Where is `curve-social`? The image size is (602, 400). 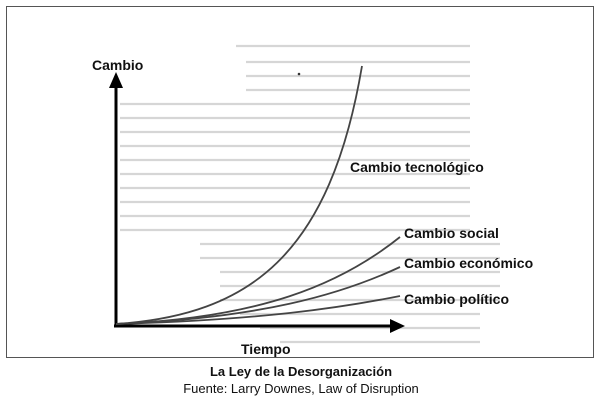 curve-social is located at coordinates (258, 280).